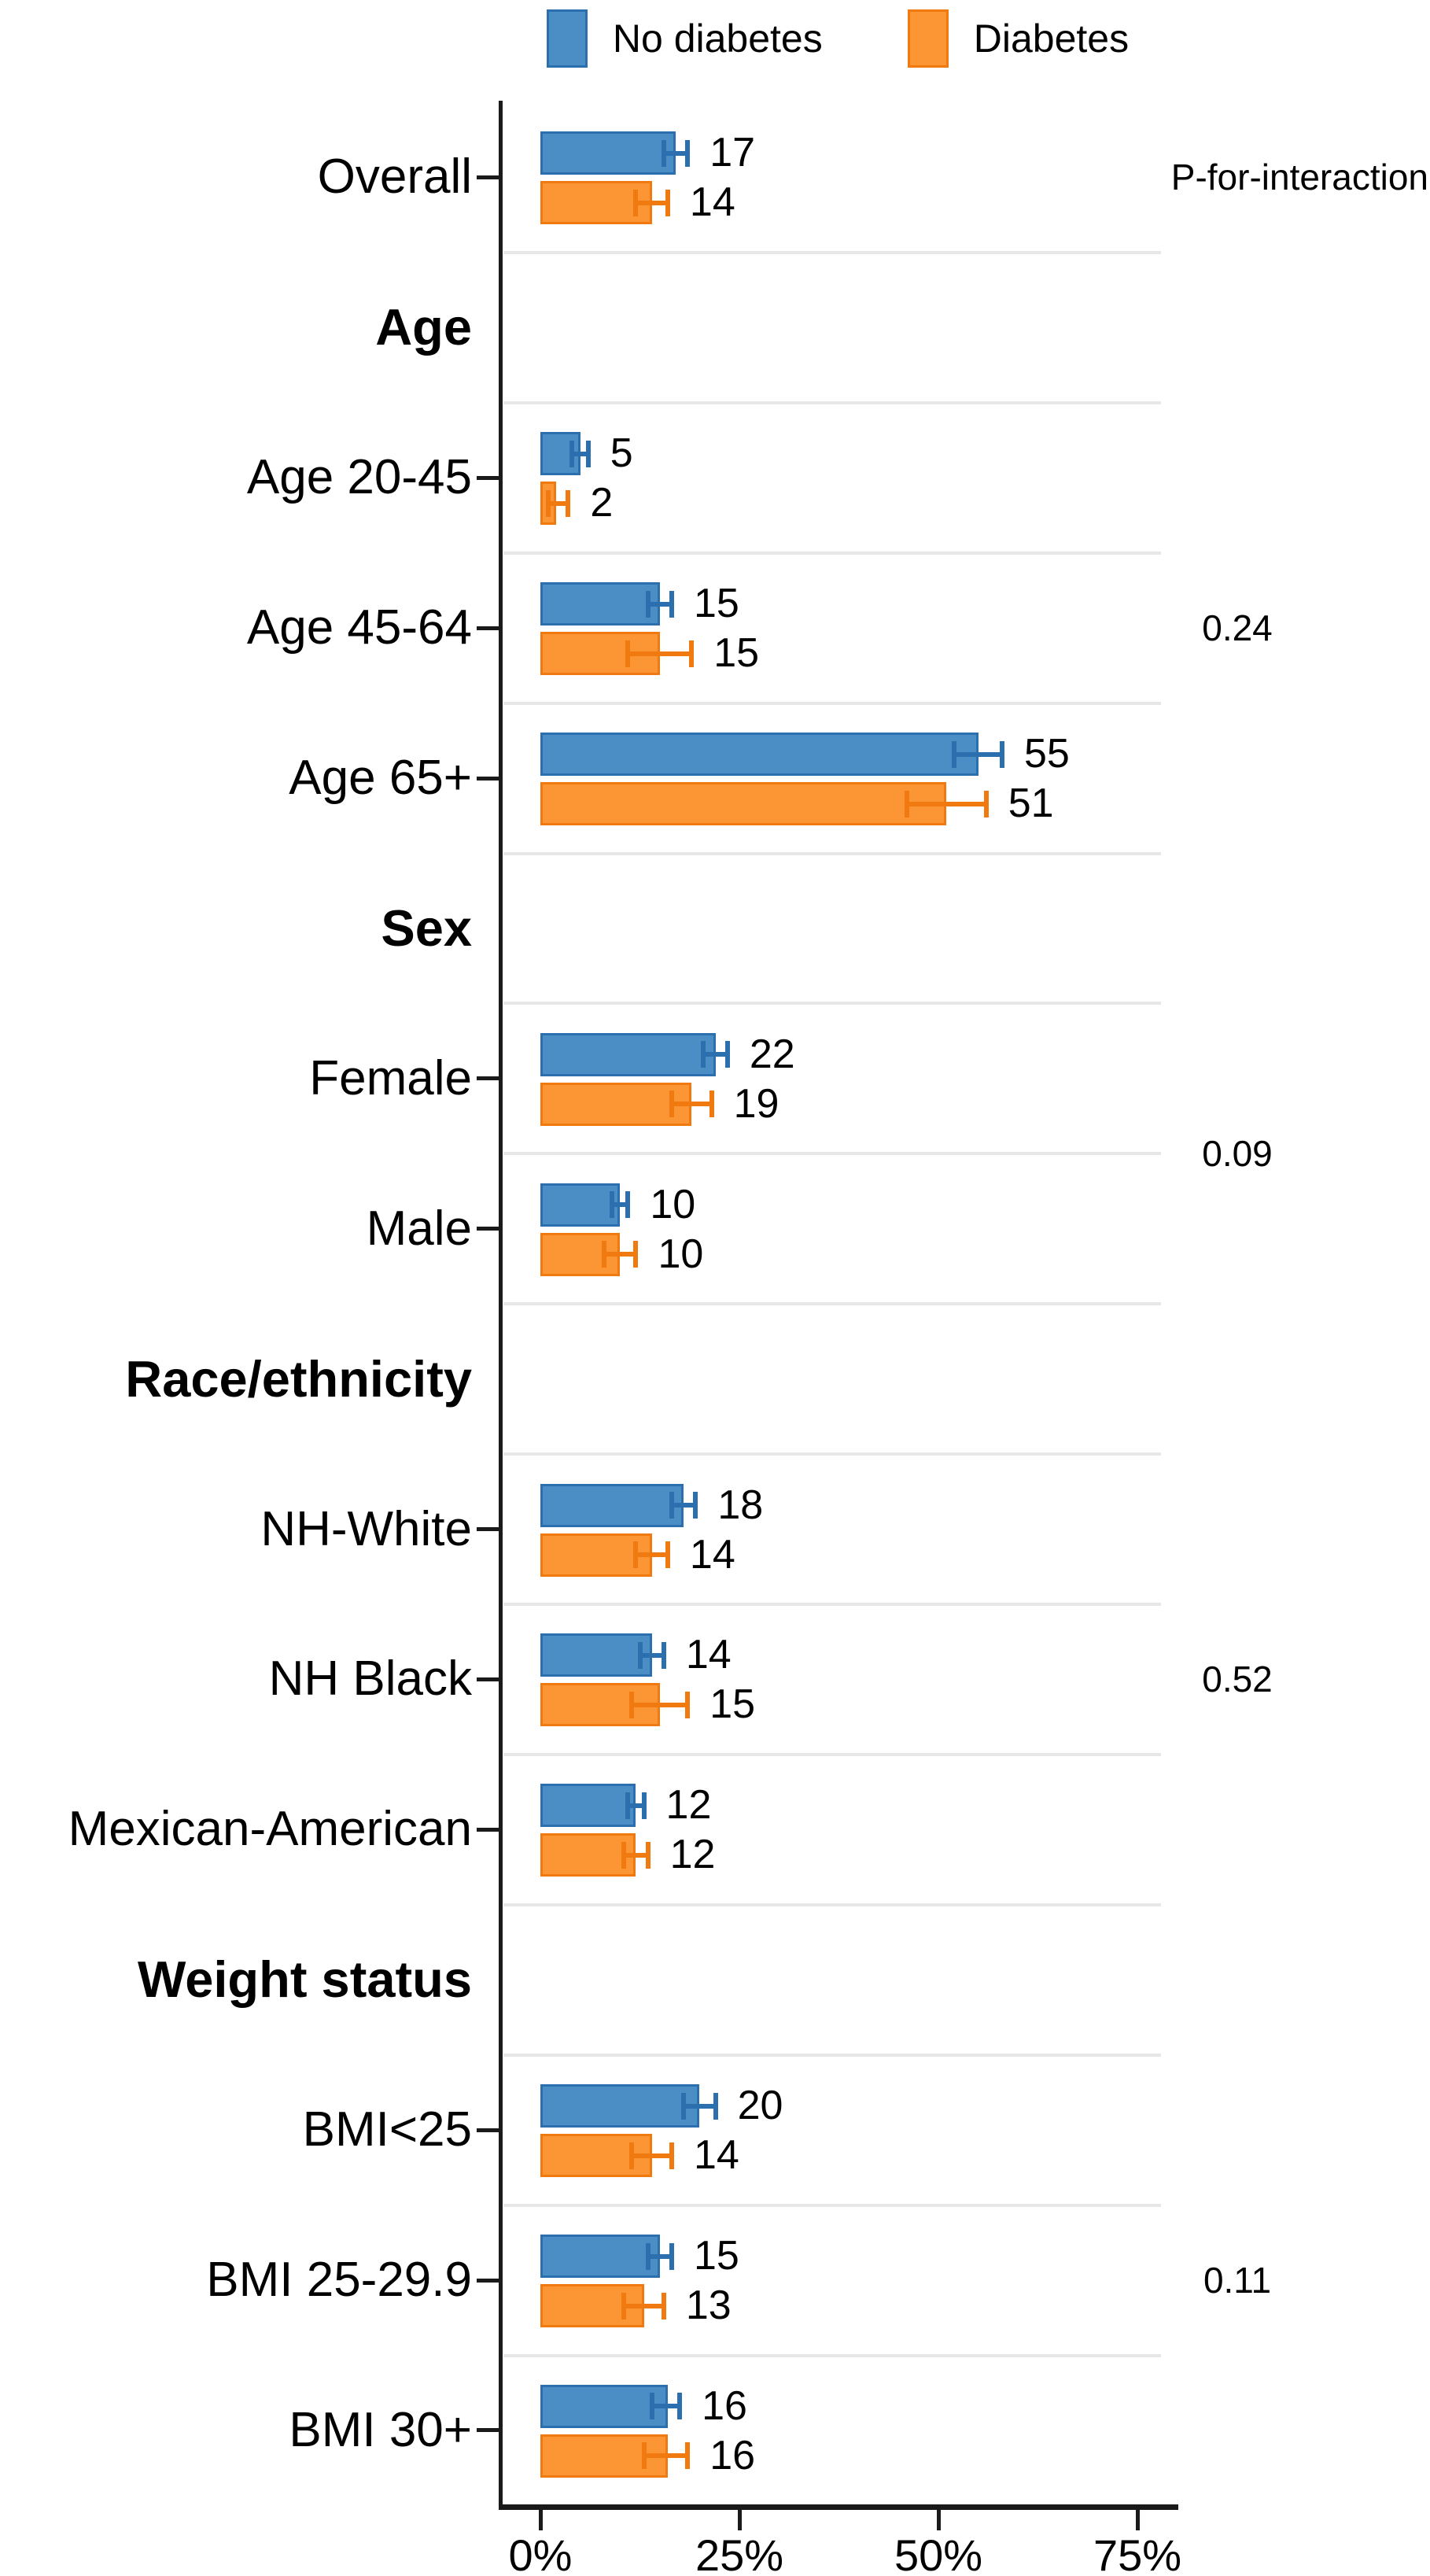 The image size is (1430, 2576). Describe the element at coordinates (1018, 39) in the screenshot. I see `legend-item-diabetes: Diabetes` at that location.